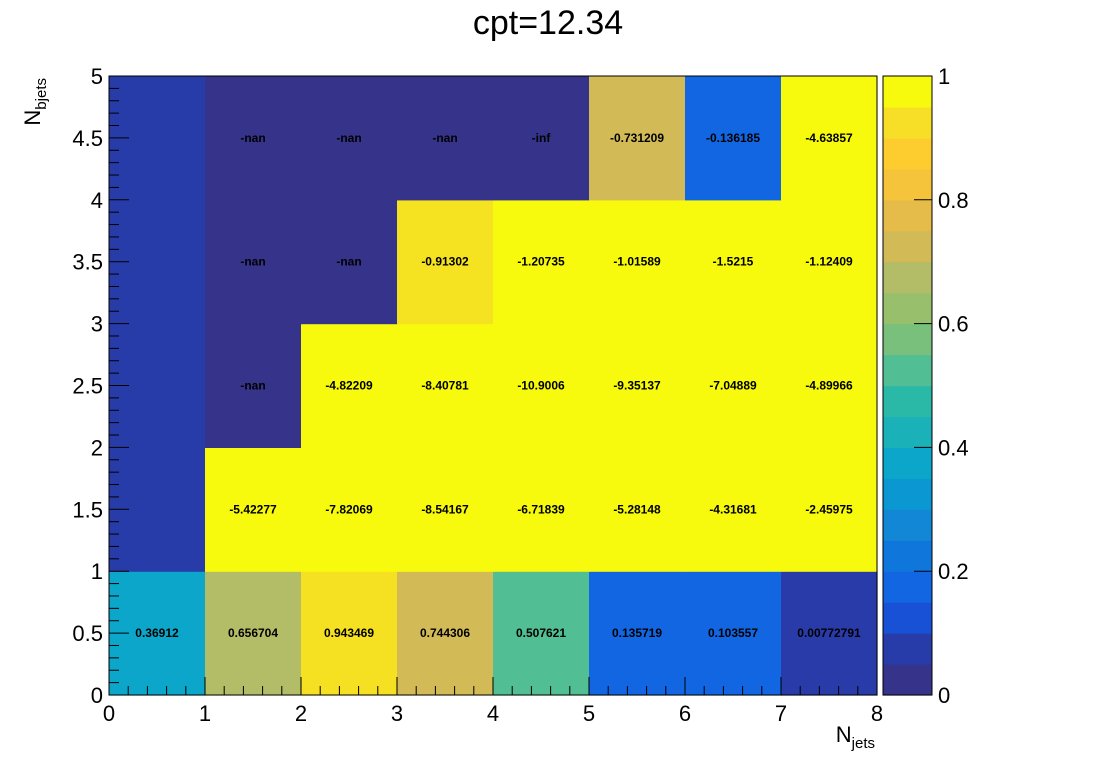  I want to click on x-tick-label: 4, so click(493, 713).